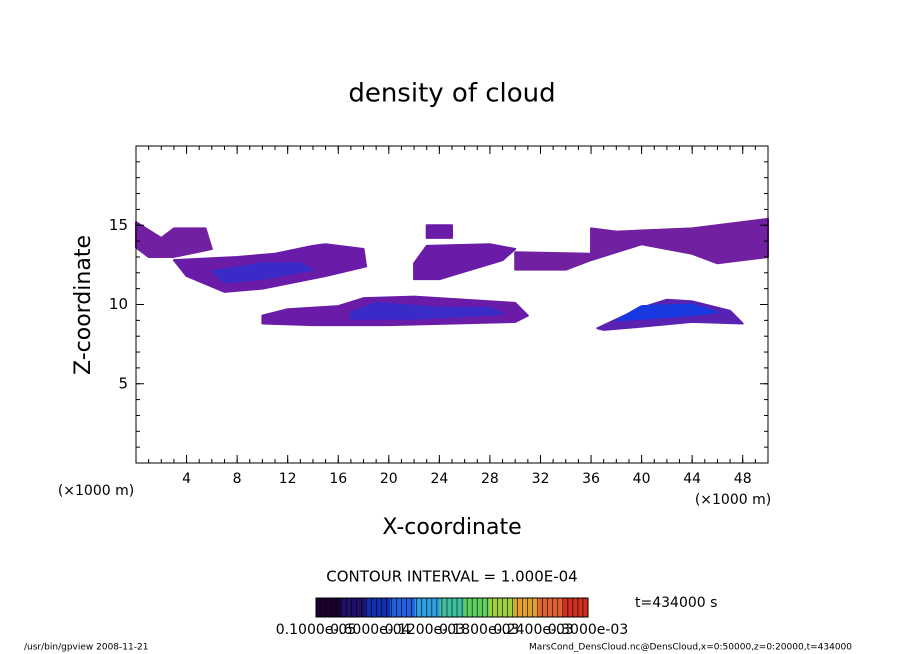  I want to click on x-tick-label: 20, so click(389, 479).